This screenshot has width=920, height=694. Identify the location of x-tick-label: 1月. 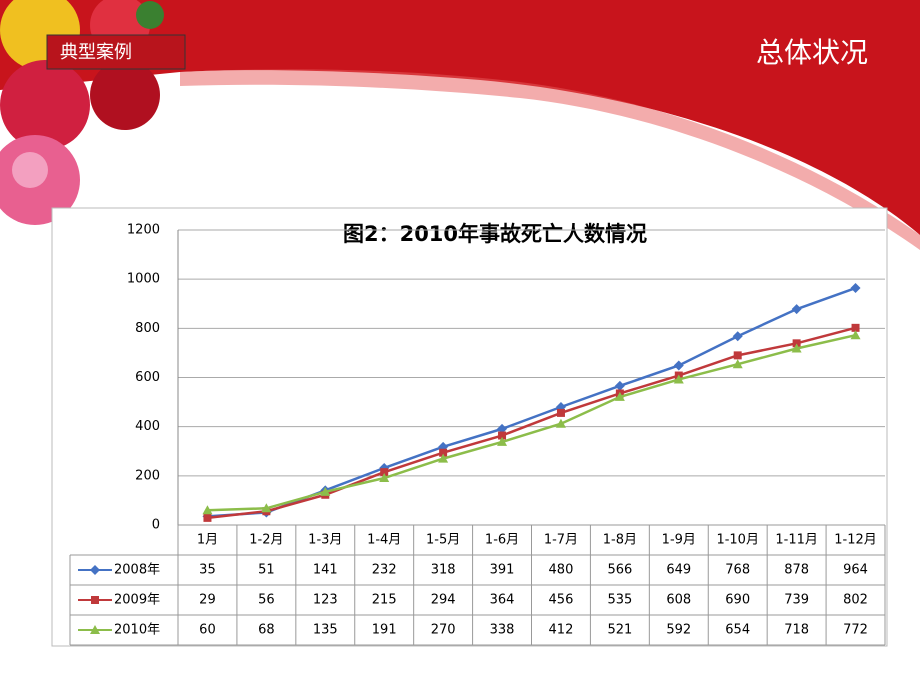
(207, 540).